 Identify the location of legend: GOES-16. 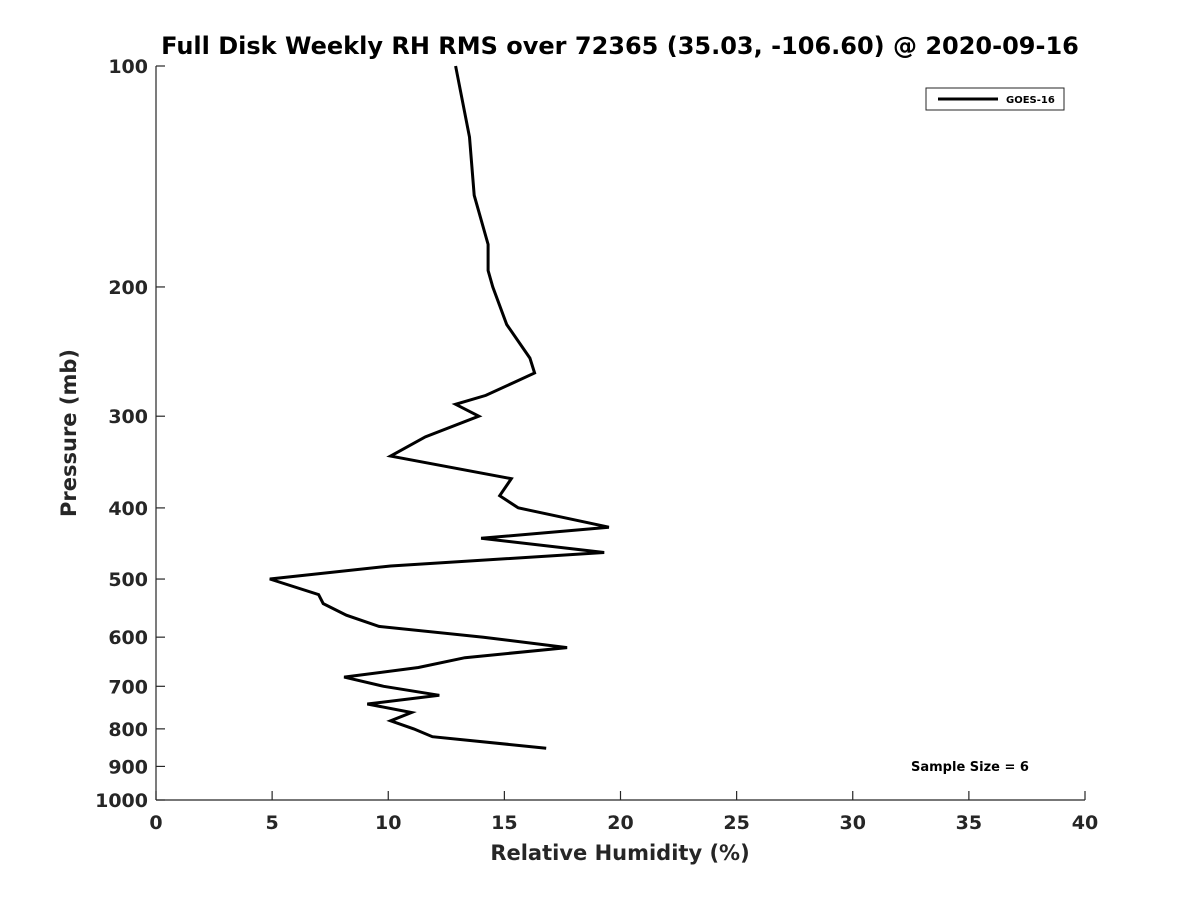
(995, 99).